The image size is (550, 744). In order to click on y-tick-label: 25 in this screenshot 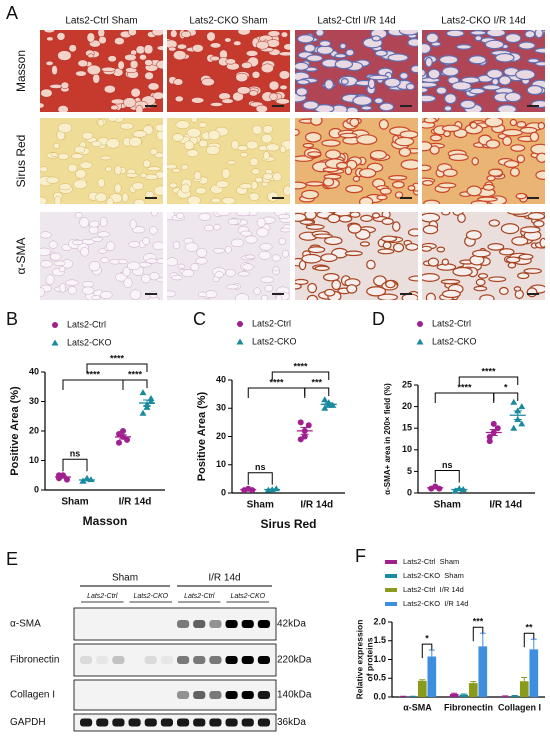, I will do `click(407, 384)`.